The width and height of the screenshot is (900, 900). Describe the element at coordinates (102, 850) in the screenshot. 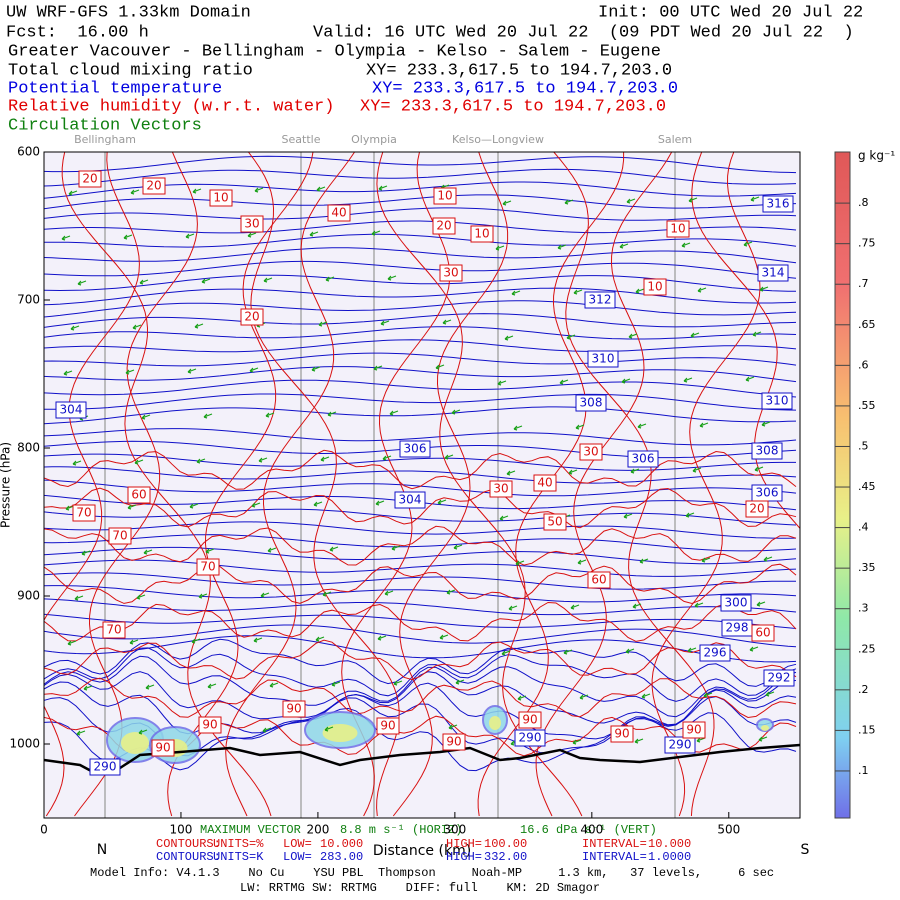

I see `north-end: N` at that location.